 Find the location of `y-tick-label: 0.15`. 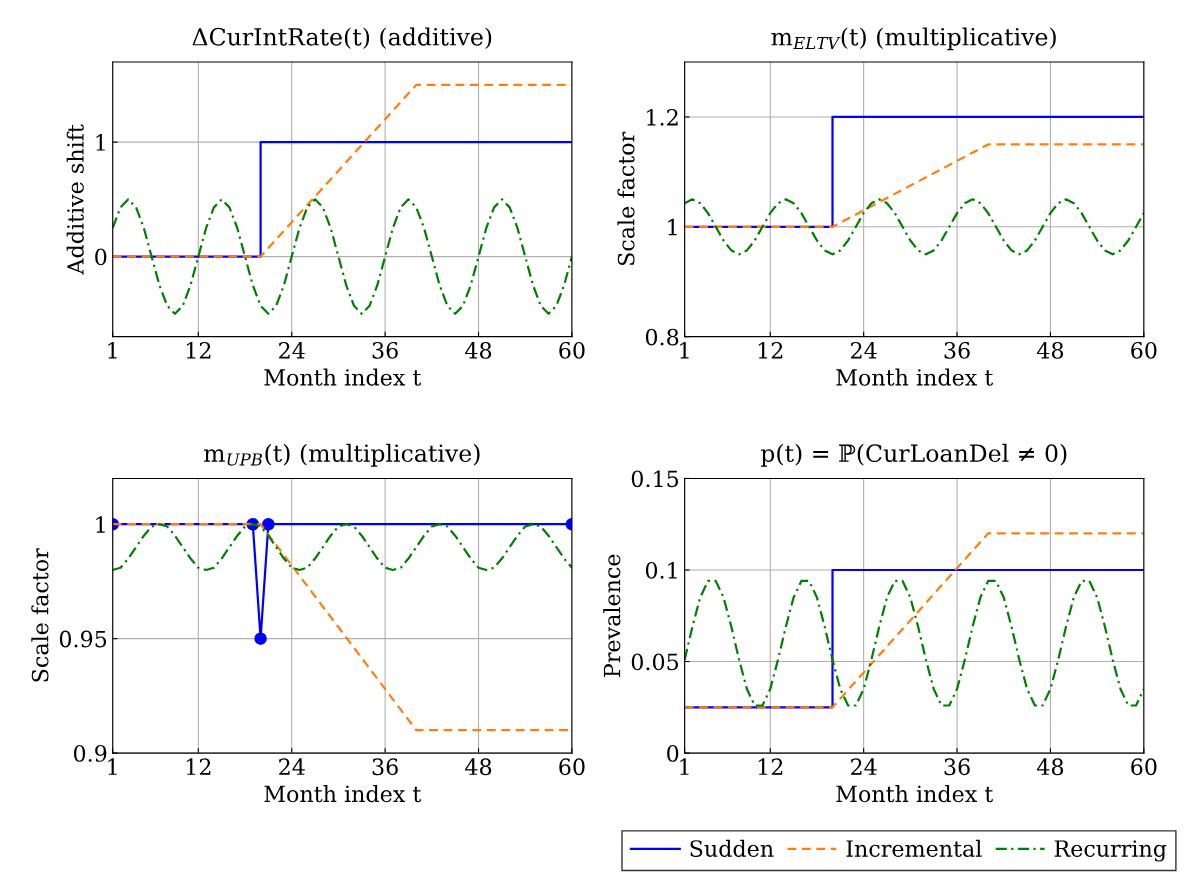

y-tick-label: 0.15 is located at coordinates (655, 479).